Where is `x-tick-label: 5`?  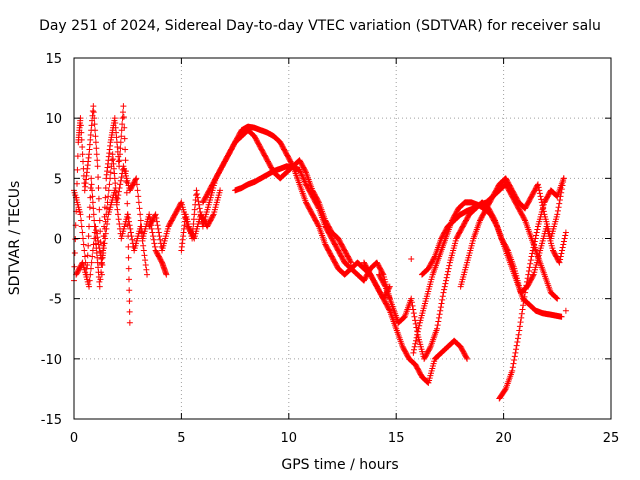 x-tick-label: 5 is located at coordinates (181, 438).